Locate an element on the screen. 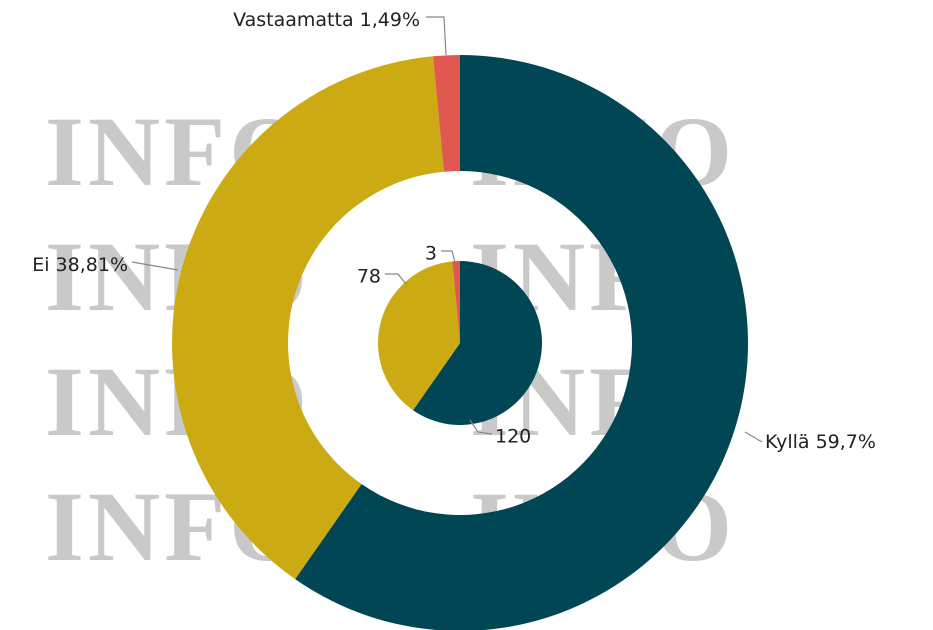 Image resolution: width=933 pixels, height=630 pixels. category-label: Kyllä is located at coordinates (787, 442).